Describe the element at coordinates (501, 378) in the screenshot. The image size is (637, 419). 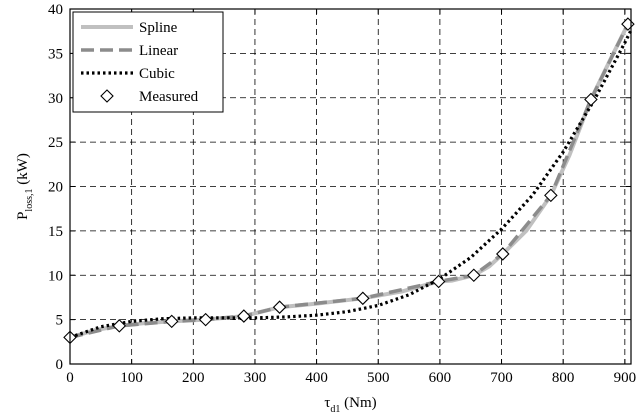
I see `x-tick-label: 700` at that location.